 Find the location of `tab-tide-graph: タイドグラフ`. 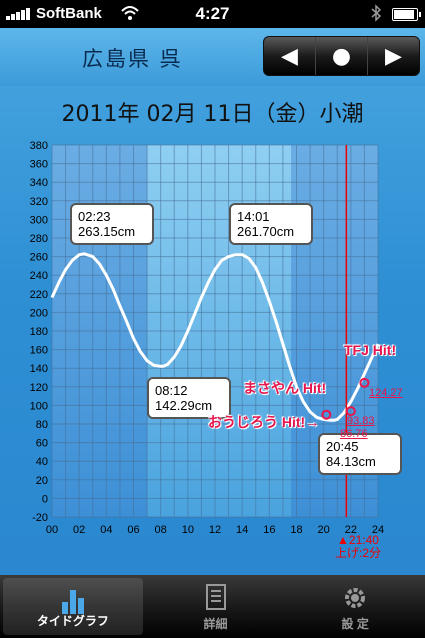

tab-tide-graph: タイドグラフ is located at coordinates (73, 606).